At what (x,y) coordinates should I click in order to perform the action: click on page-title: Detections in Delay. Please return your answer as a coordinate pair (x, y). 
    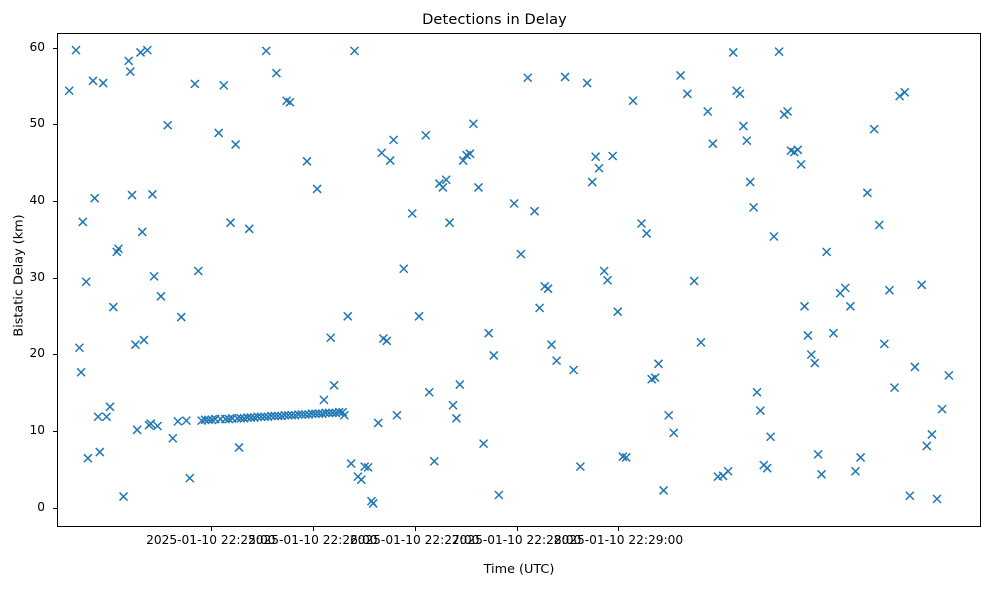
    Looking at the image, I should click on (494, 19).